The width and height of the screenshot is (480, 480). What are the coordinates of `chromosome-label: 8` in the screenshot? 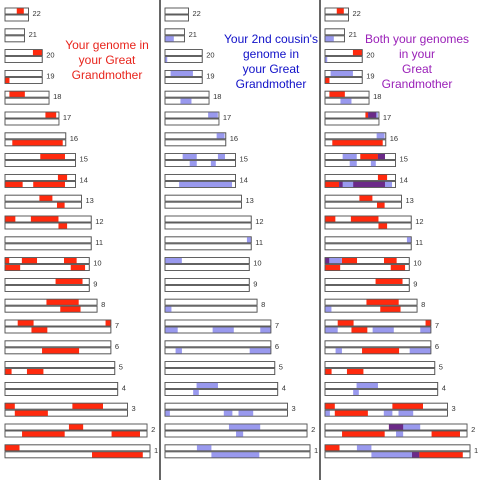 It's located at (263, 304).